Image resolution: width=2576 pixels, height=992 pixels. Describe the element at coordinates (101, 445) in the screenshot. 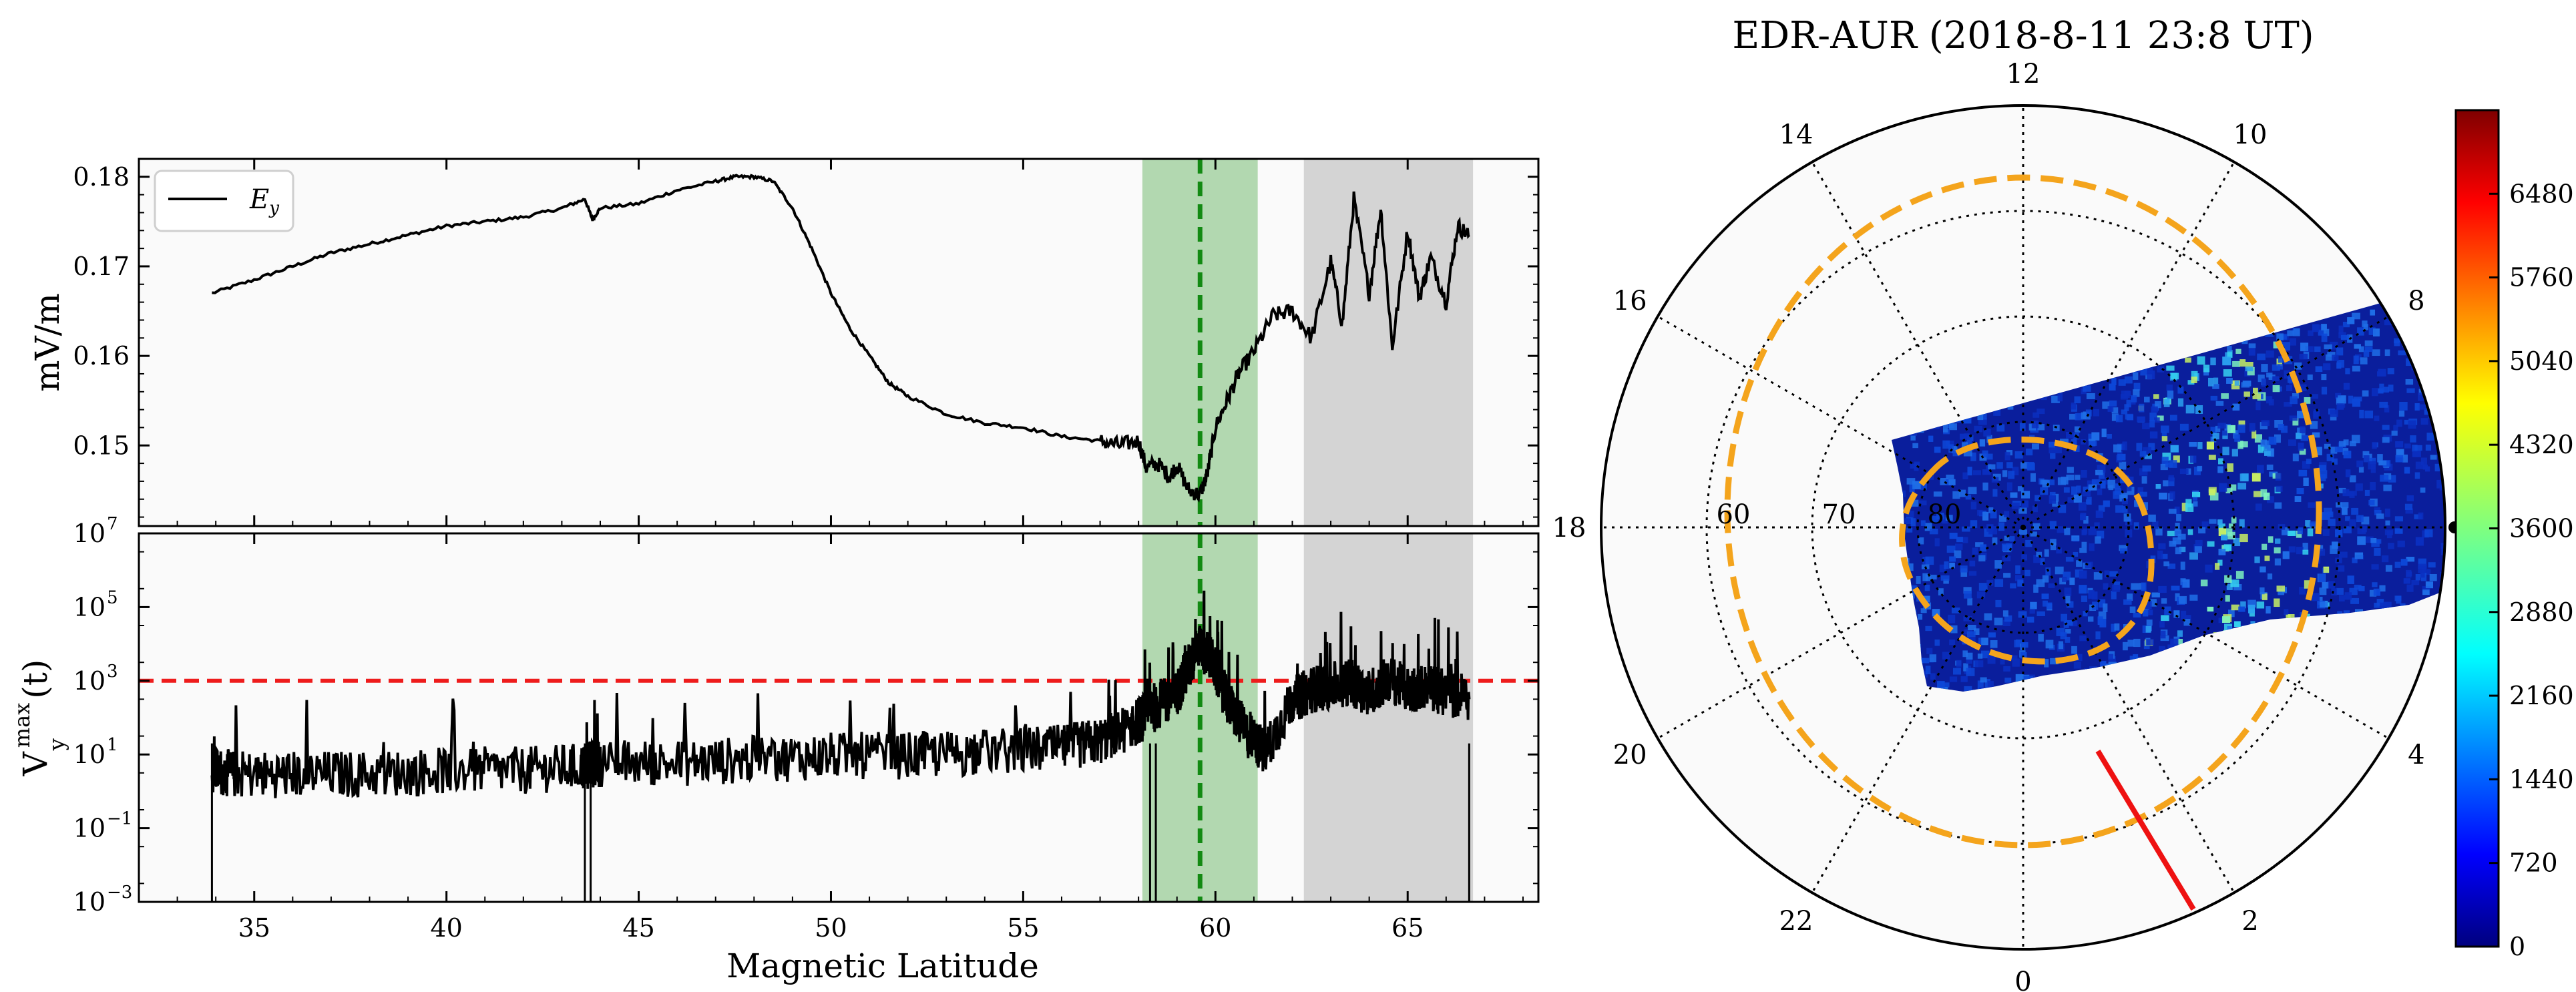

I see `top-ytick-label-0: 0.15` at that location.